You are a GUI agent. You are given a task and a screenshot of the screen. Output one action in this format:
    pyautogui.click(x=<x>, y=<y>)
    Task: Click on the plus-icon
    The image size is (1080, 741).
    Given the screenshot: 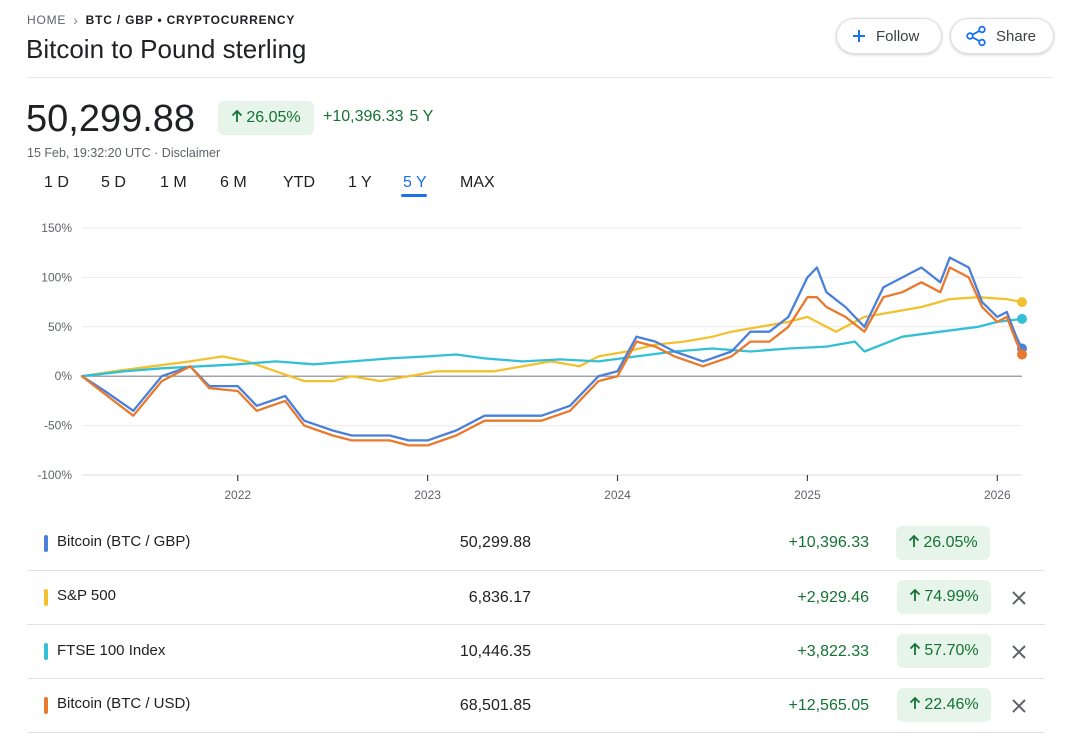 What is the action you would take?
    pyautogui.click(x=859, y=36)
    